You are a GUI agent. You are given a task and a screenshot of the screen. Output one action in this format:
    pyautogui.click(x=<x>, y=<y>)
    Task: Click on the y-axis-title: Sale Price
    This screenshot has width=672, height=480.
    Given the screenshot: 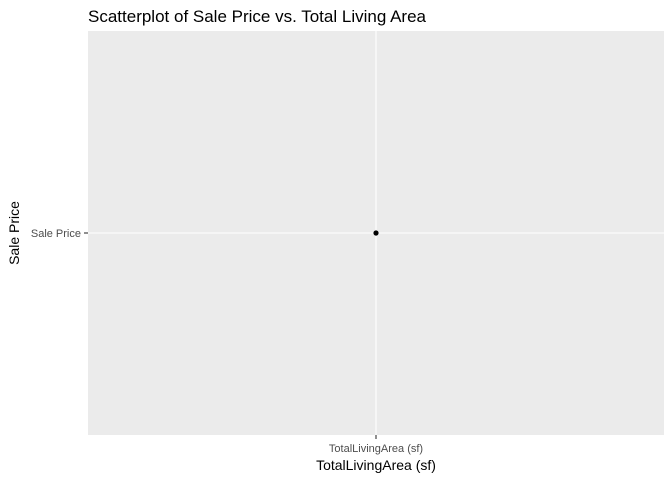 What is the action you would take?
    pyautogui.click(x=14, y=233)
    